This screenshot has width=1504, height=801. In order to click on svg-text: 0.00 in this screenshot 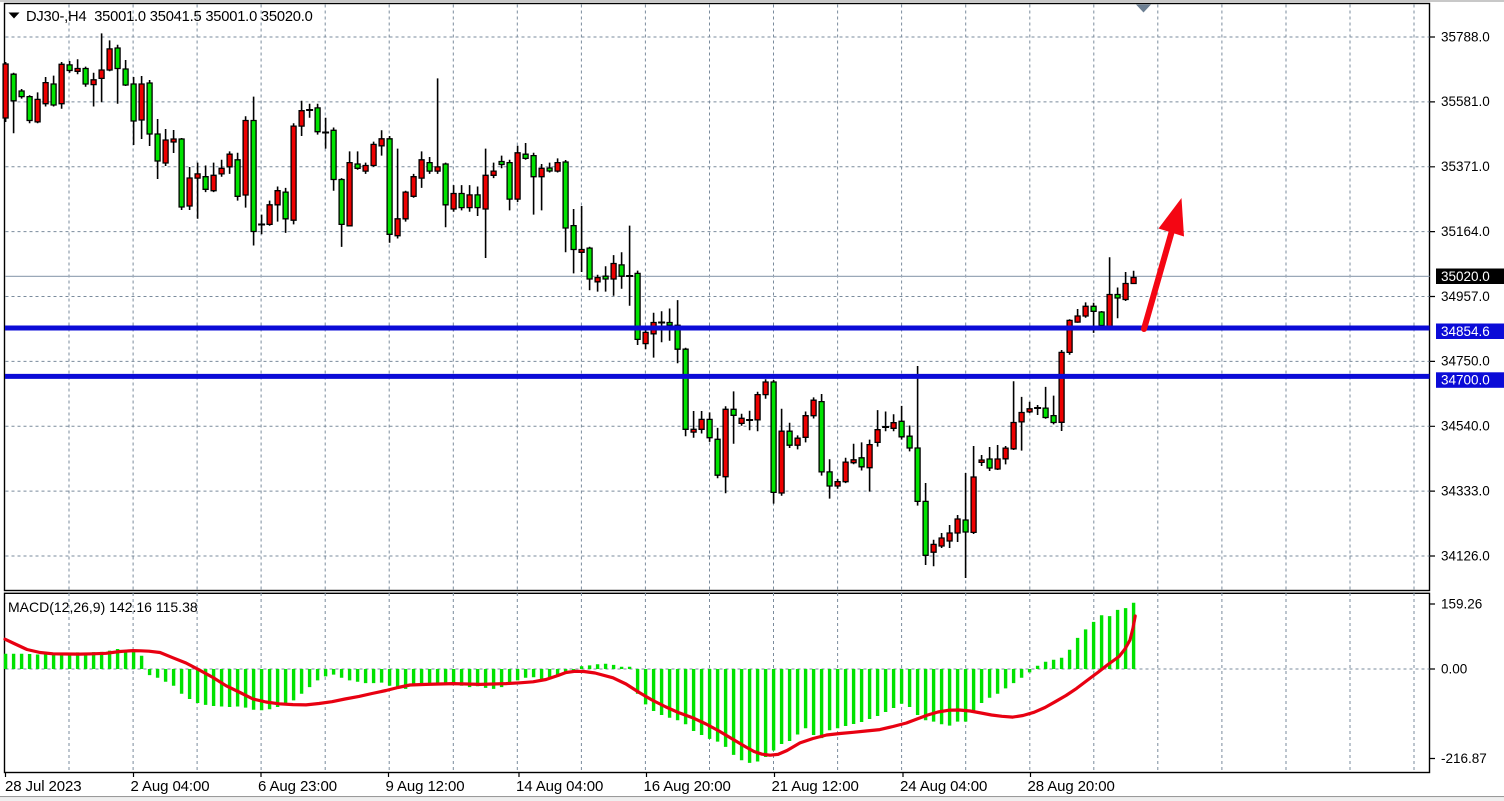, I will do `click(1454, 669)`.